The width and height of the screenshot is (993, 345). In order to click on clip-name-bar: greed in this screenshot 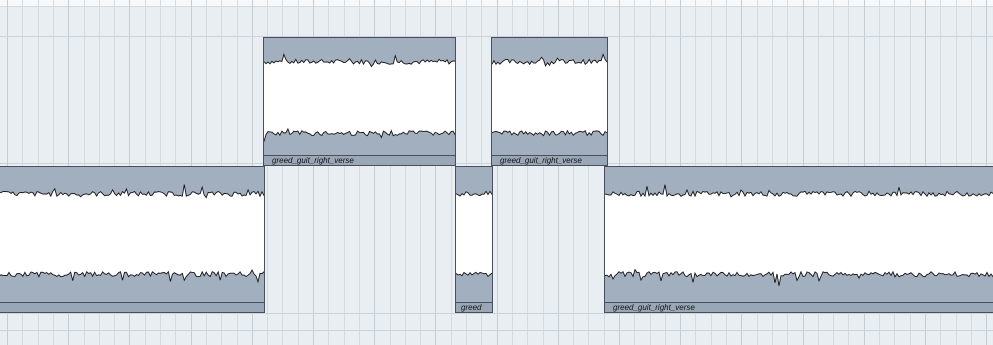, I will do `click(474, 307)`.